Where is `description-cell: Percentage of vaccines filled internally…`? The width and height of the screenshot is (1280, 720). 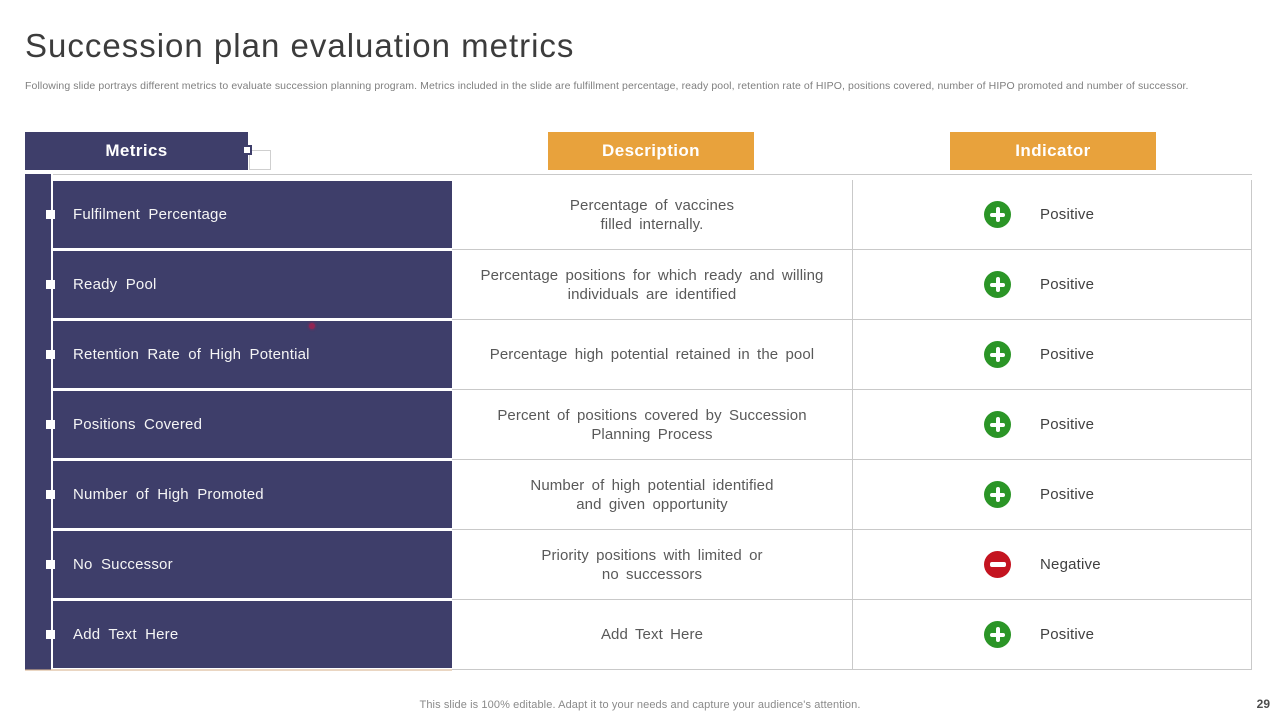 description-cell: Percentage of vaccines filled internally… is located at coordinates (652, 215).